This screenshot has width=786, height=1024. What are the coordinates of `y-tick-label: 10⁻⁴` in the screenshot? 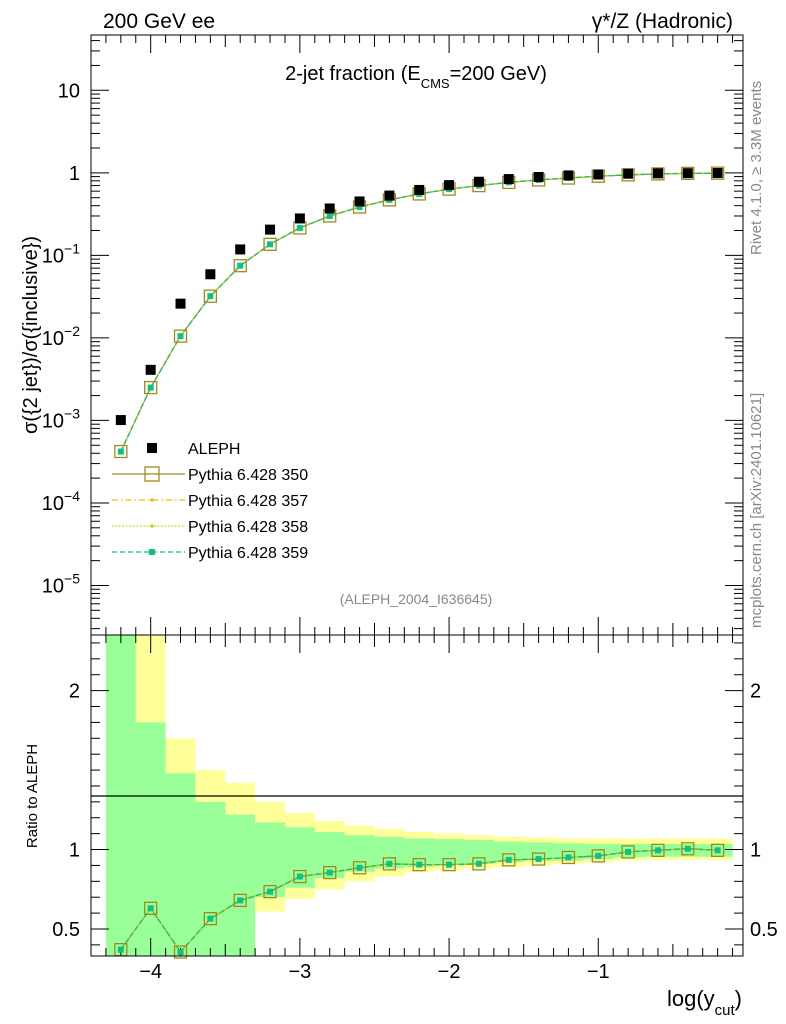 It's located at (61, 501).